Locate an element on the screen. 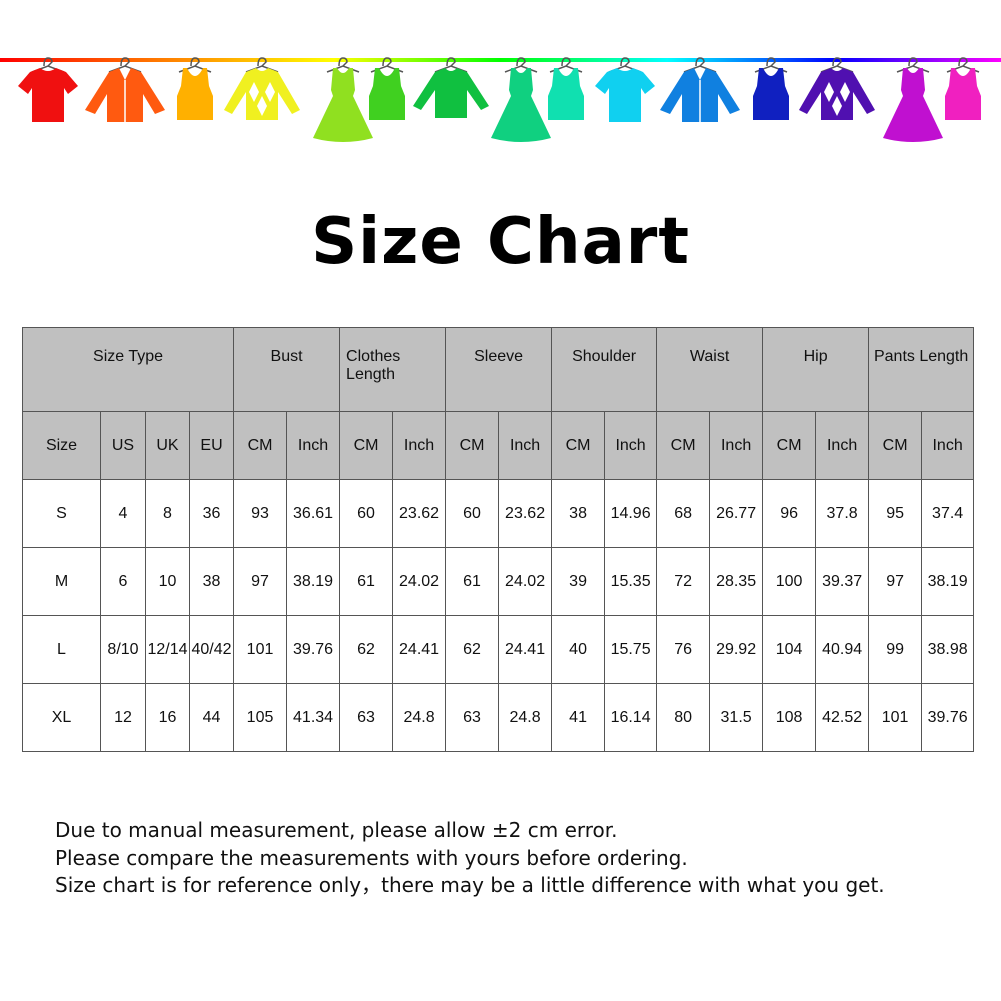 The image size is (1001, 1001). tshirt-icon is located at coordinates (625, 89).